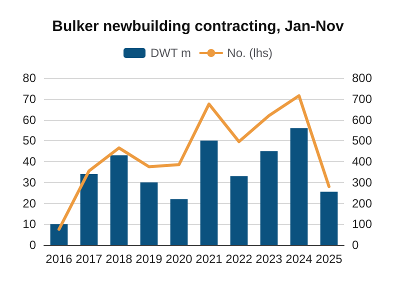 This screenshot has width=396, height=283. Describe the element at coordinates (362, 78) in the screenshot. I see `y2-tick-label: 800` at that location.